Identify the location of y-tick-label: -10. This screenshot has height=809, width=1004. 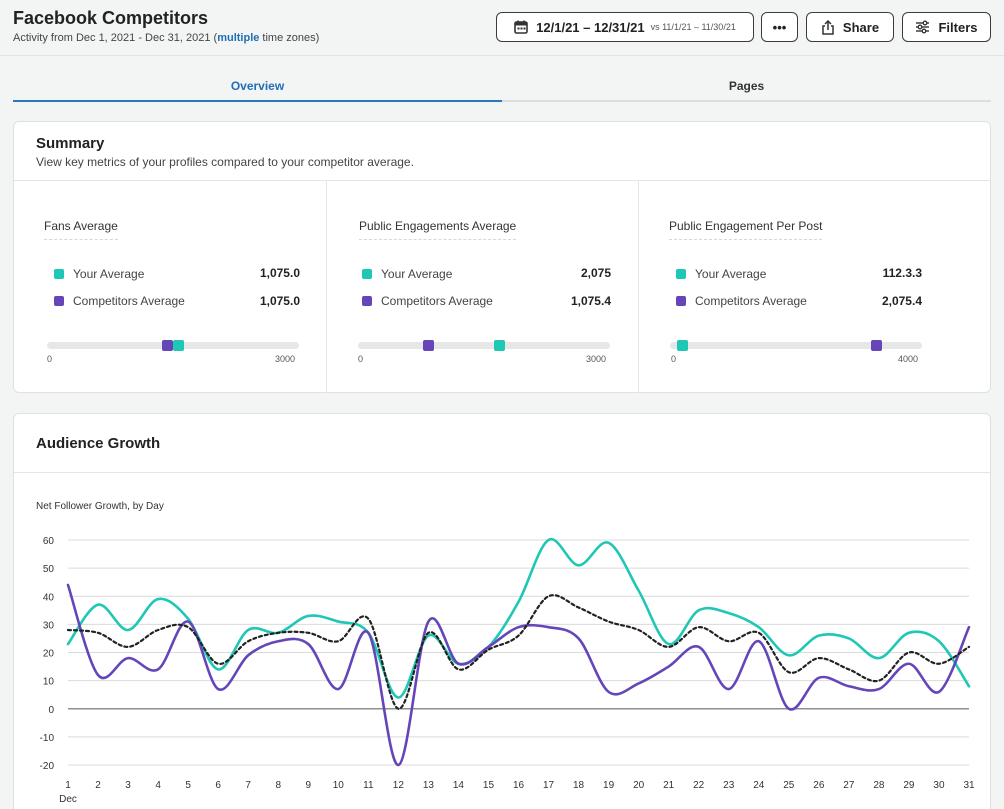
(47, 738).